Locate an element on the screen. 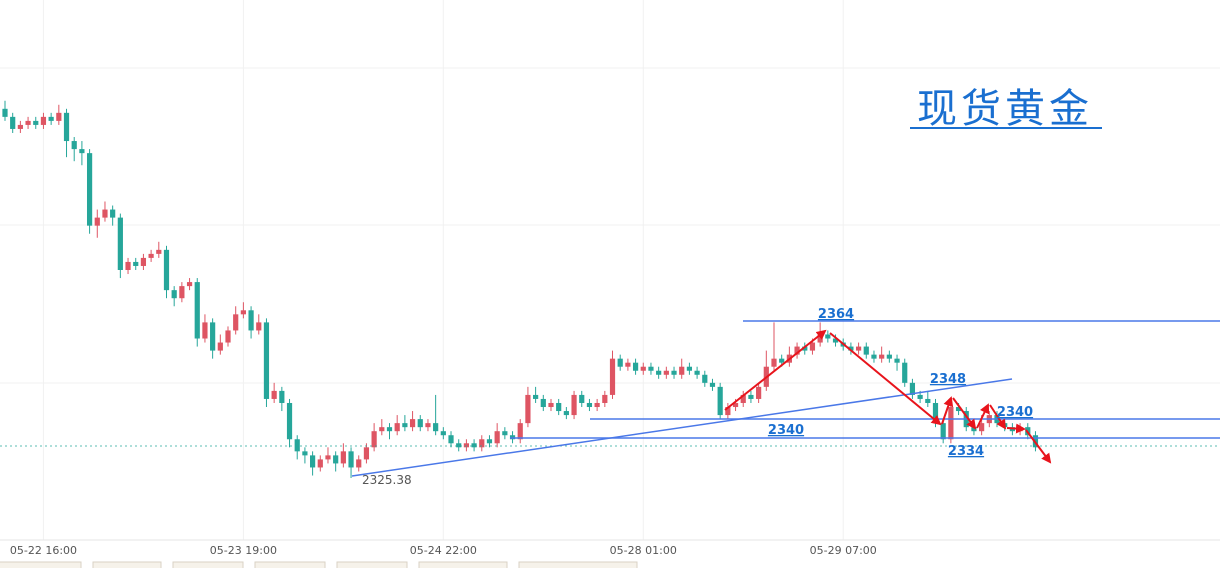  x-tick-label: 05-22 16:00 is located at coordinates (43, 550).